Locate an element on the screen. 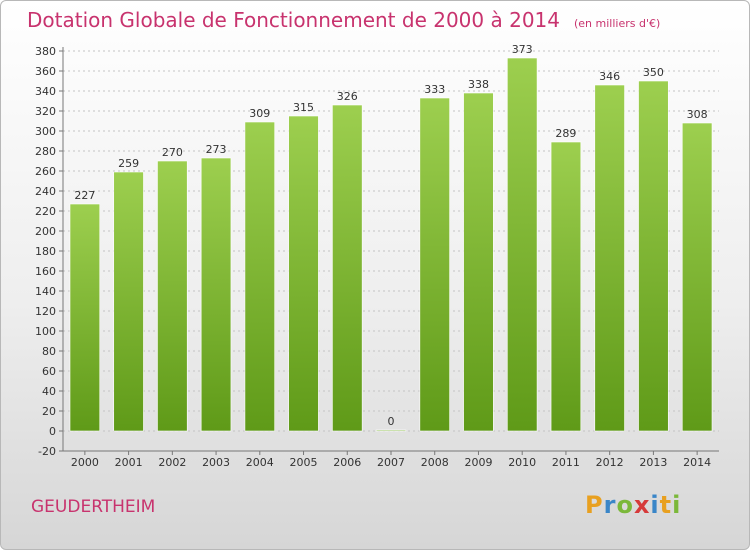 This screenshot has width=750, height=550. data-label: 0 is located at coordinates (391, 421).